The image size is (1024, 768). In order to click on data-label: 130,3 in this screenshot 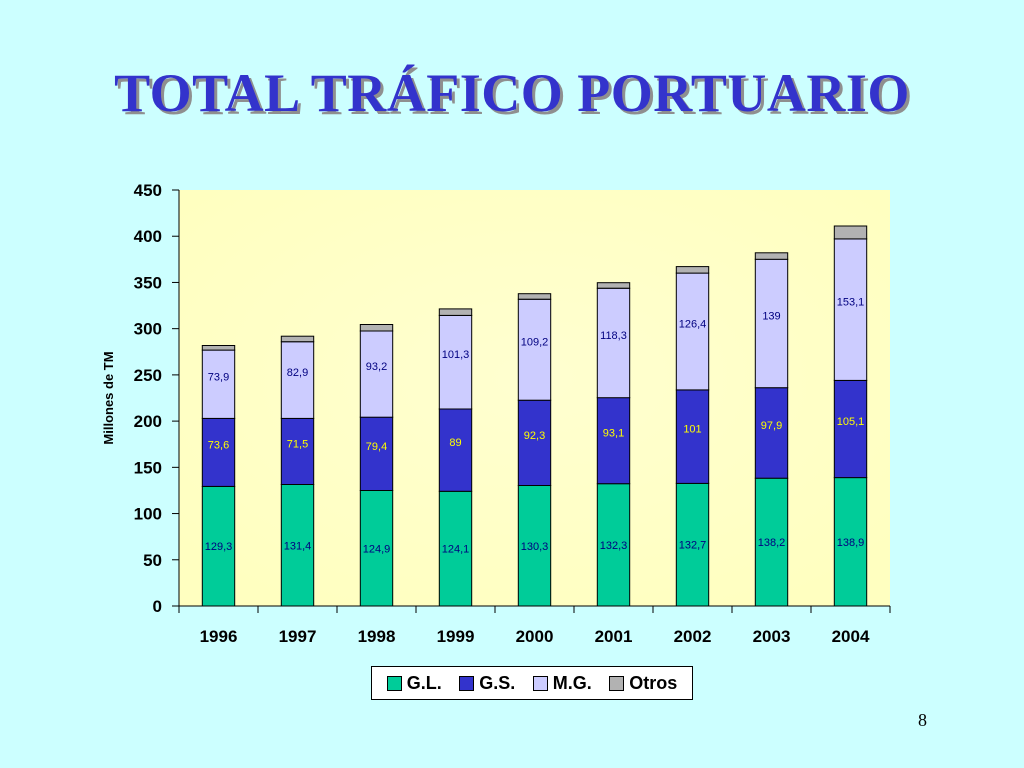, I will do `click(535, 547)`.